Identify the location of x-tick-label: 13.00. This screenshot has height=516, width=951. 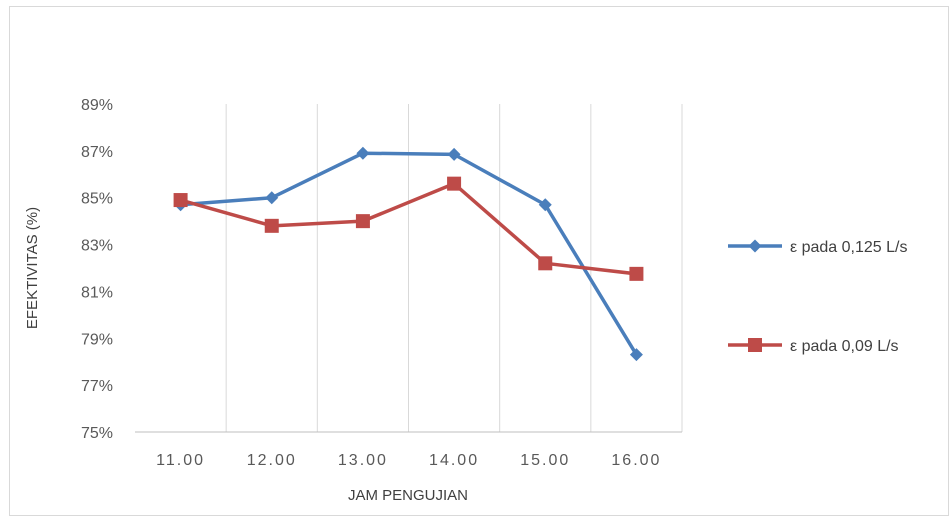
(363, 460).